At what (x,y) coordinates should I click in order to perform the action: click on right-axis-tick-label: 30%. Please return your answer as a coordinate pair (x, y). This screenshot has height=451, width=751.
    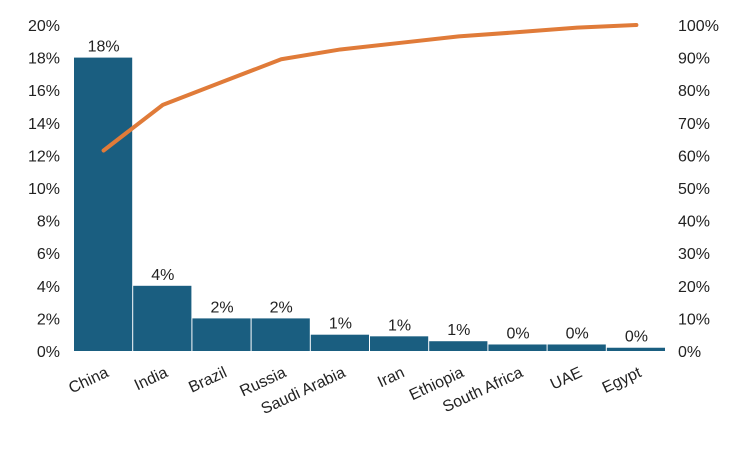
    Looking at the image, I should click on (694, 254).